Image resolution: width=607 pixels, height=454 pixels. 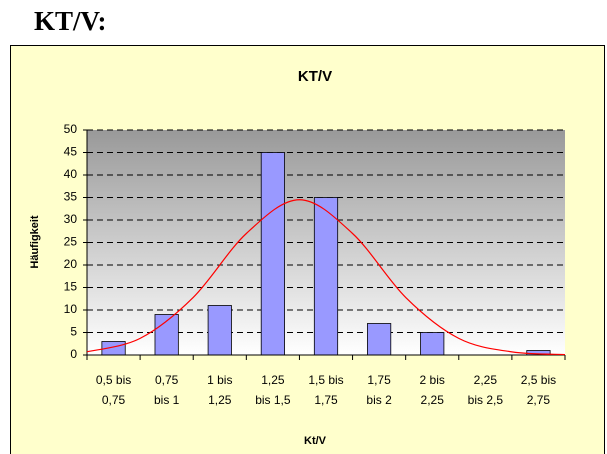 What do you see at coordinates (71, 152) in the screenshot?
I see `y-tick-label: 45` at bounding box center [71, 152].